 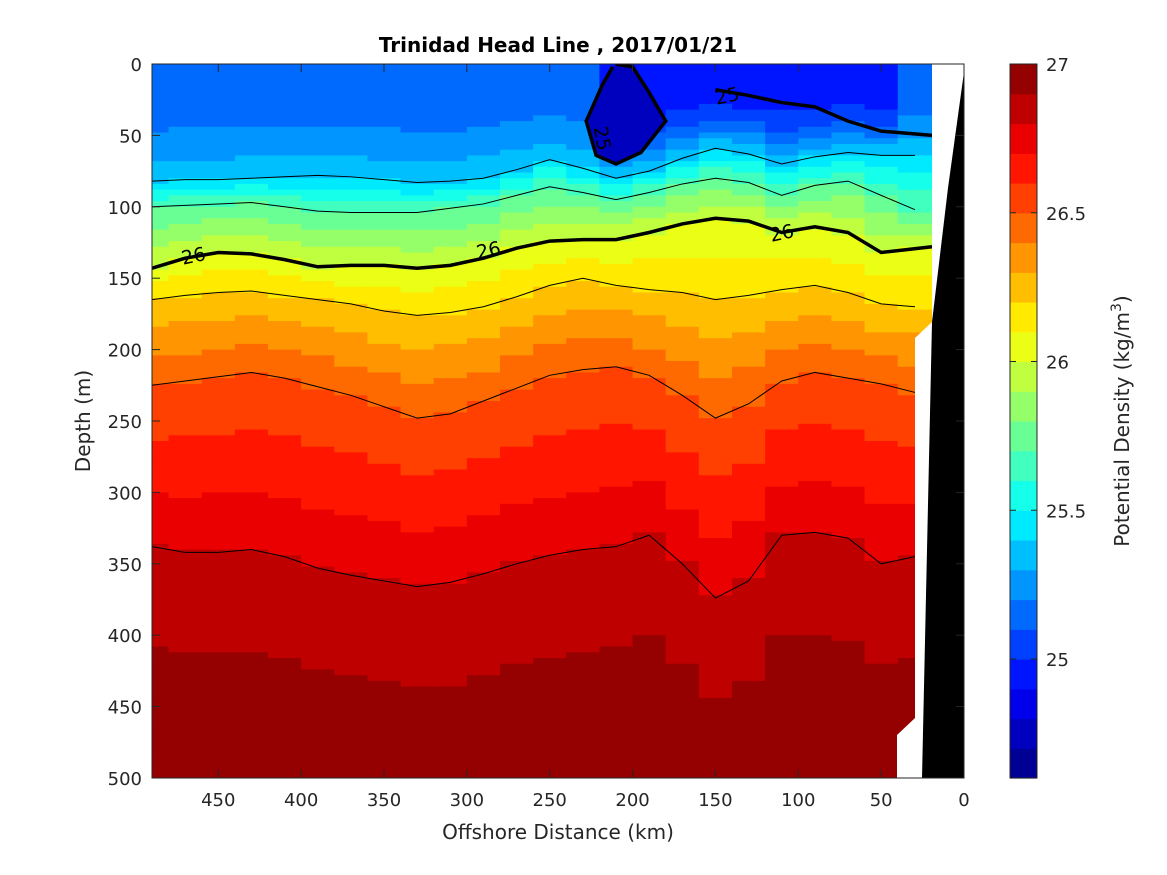 I want to click on x-tick-label: 250, so click(x=550, y=800).